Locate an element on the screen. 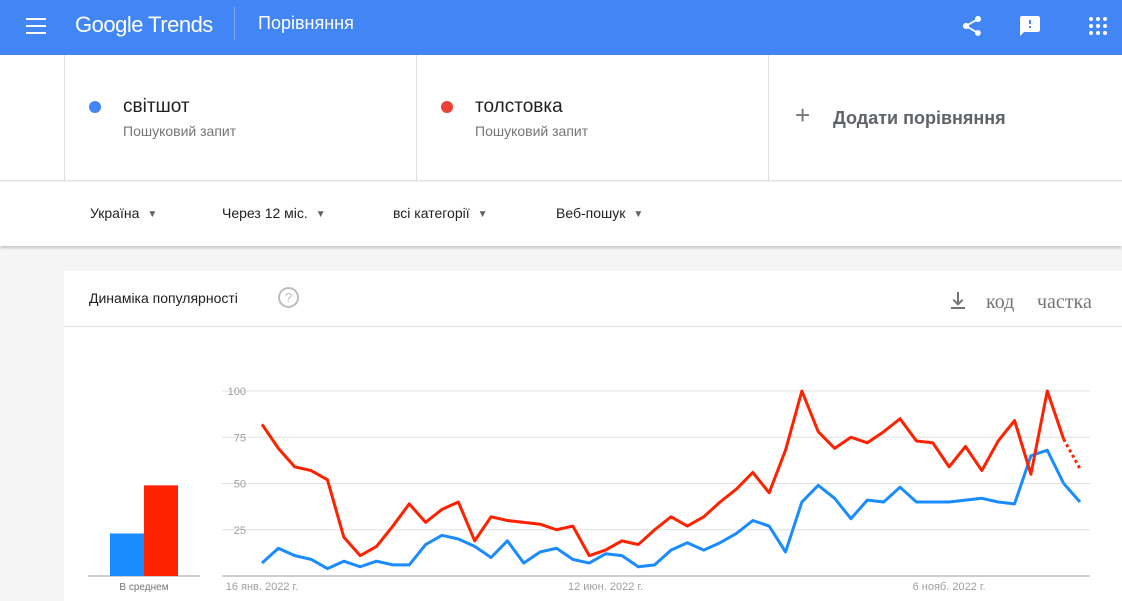 The image size is (1122, 601). y-tick-label: 25 is located at coordinates (240, 531).